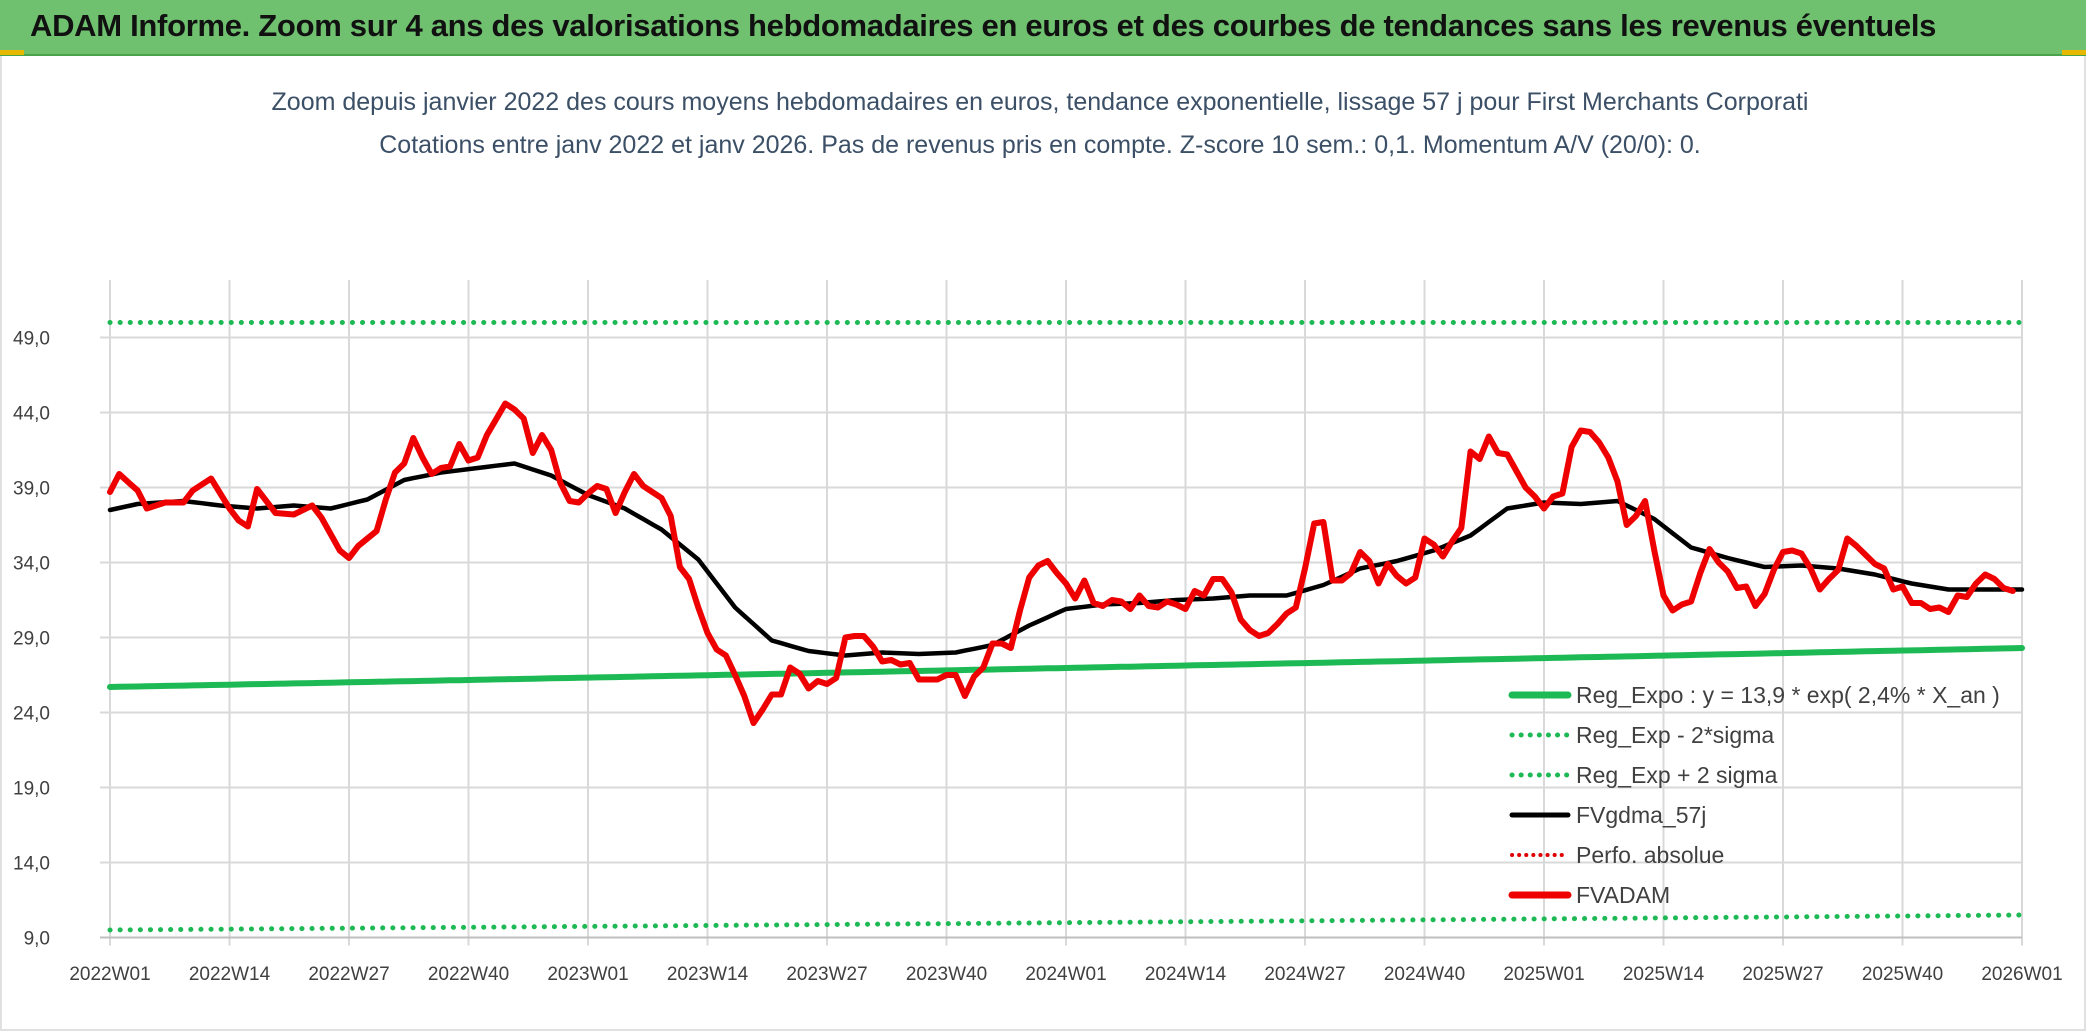 The height and width of the screenshot is (1031, 2086). What do you see at coordinates (1042, 125) in the screenshot?
I see `title-backdrop` at bounding box center [1042, 125].